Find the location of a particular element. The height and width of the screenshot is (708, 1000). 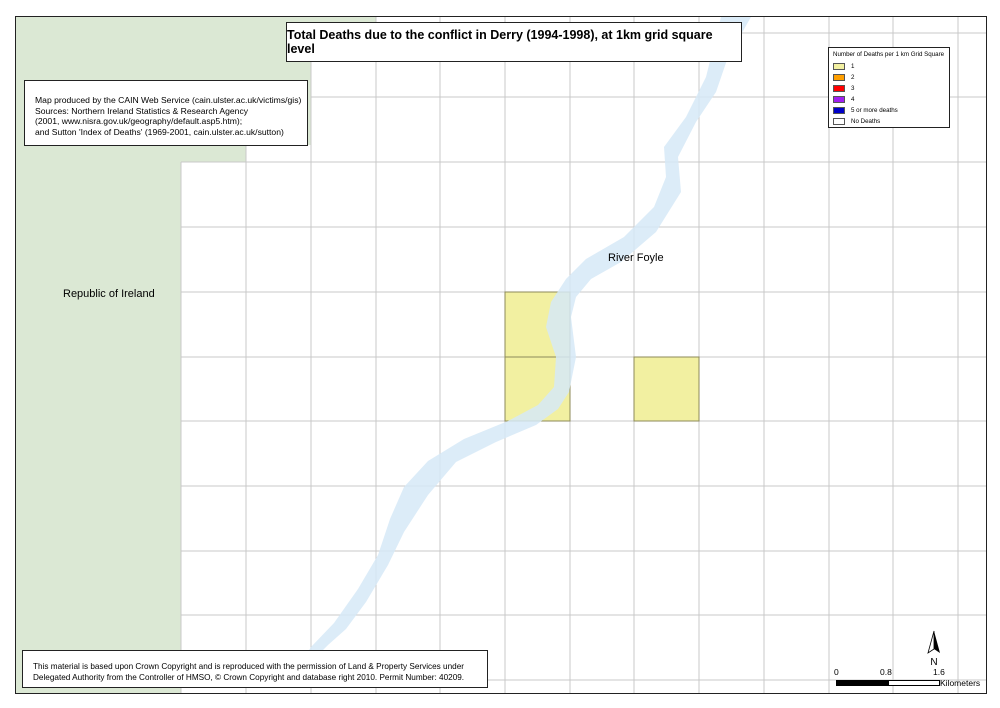

legend-label: No Deaths is located at coordinates (866, 121).